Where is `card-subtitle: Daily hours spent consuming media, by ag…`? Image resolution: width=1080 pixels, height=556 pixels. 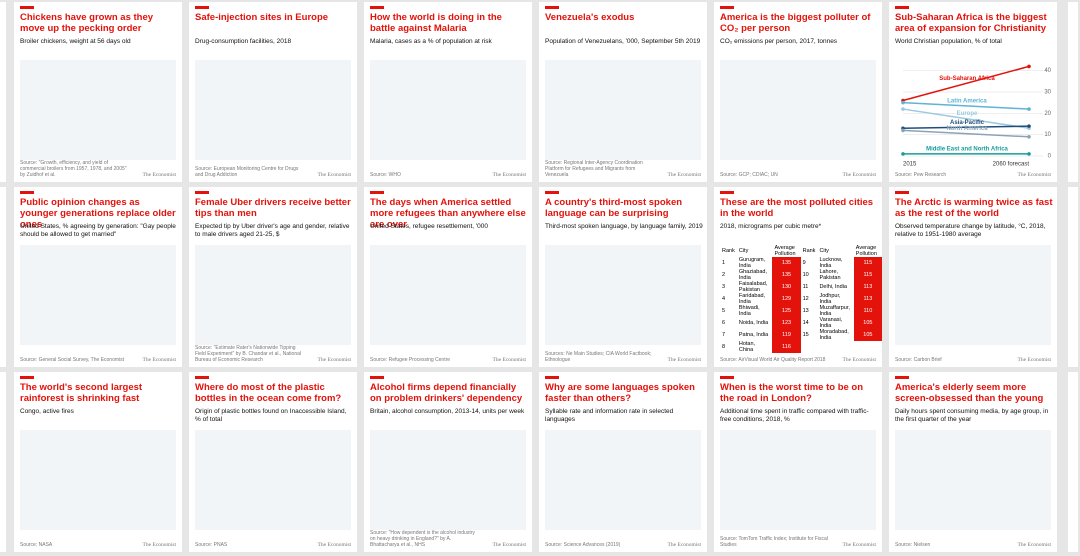
card-subtitle: Daily hours spent consuming media, by ag… is located at coordinates (972, 415).